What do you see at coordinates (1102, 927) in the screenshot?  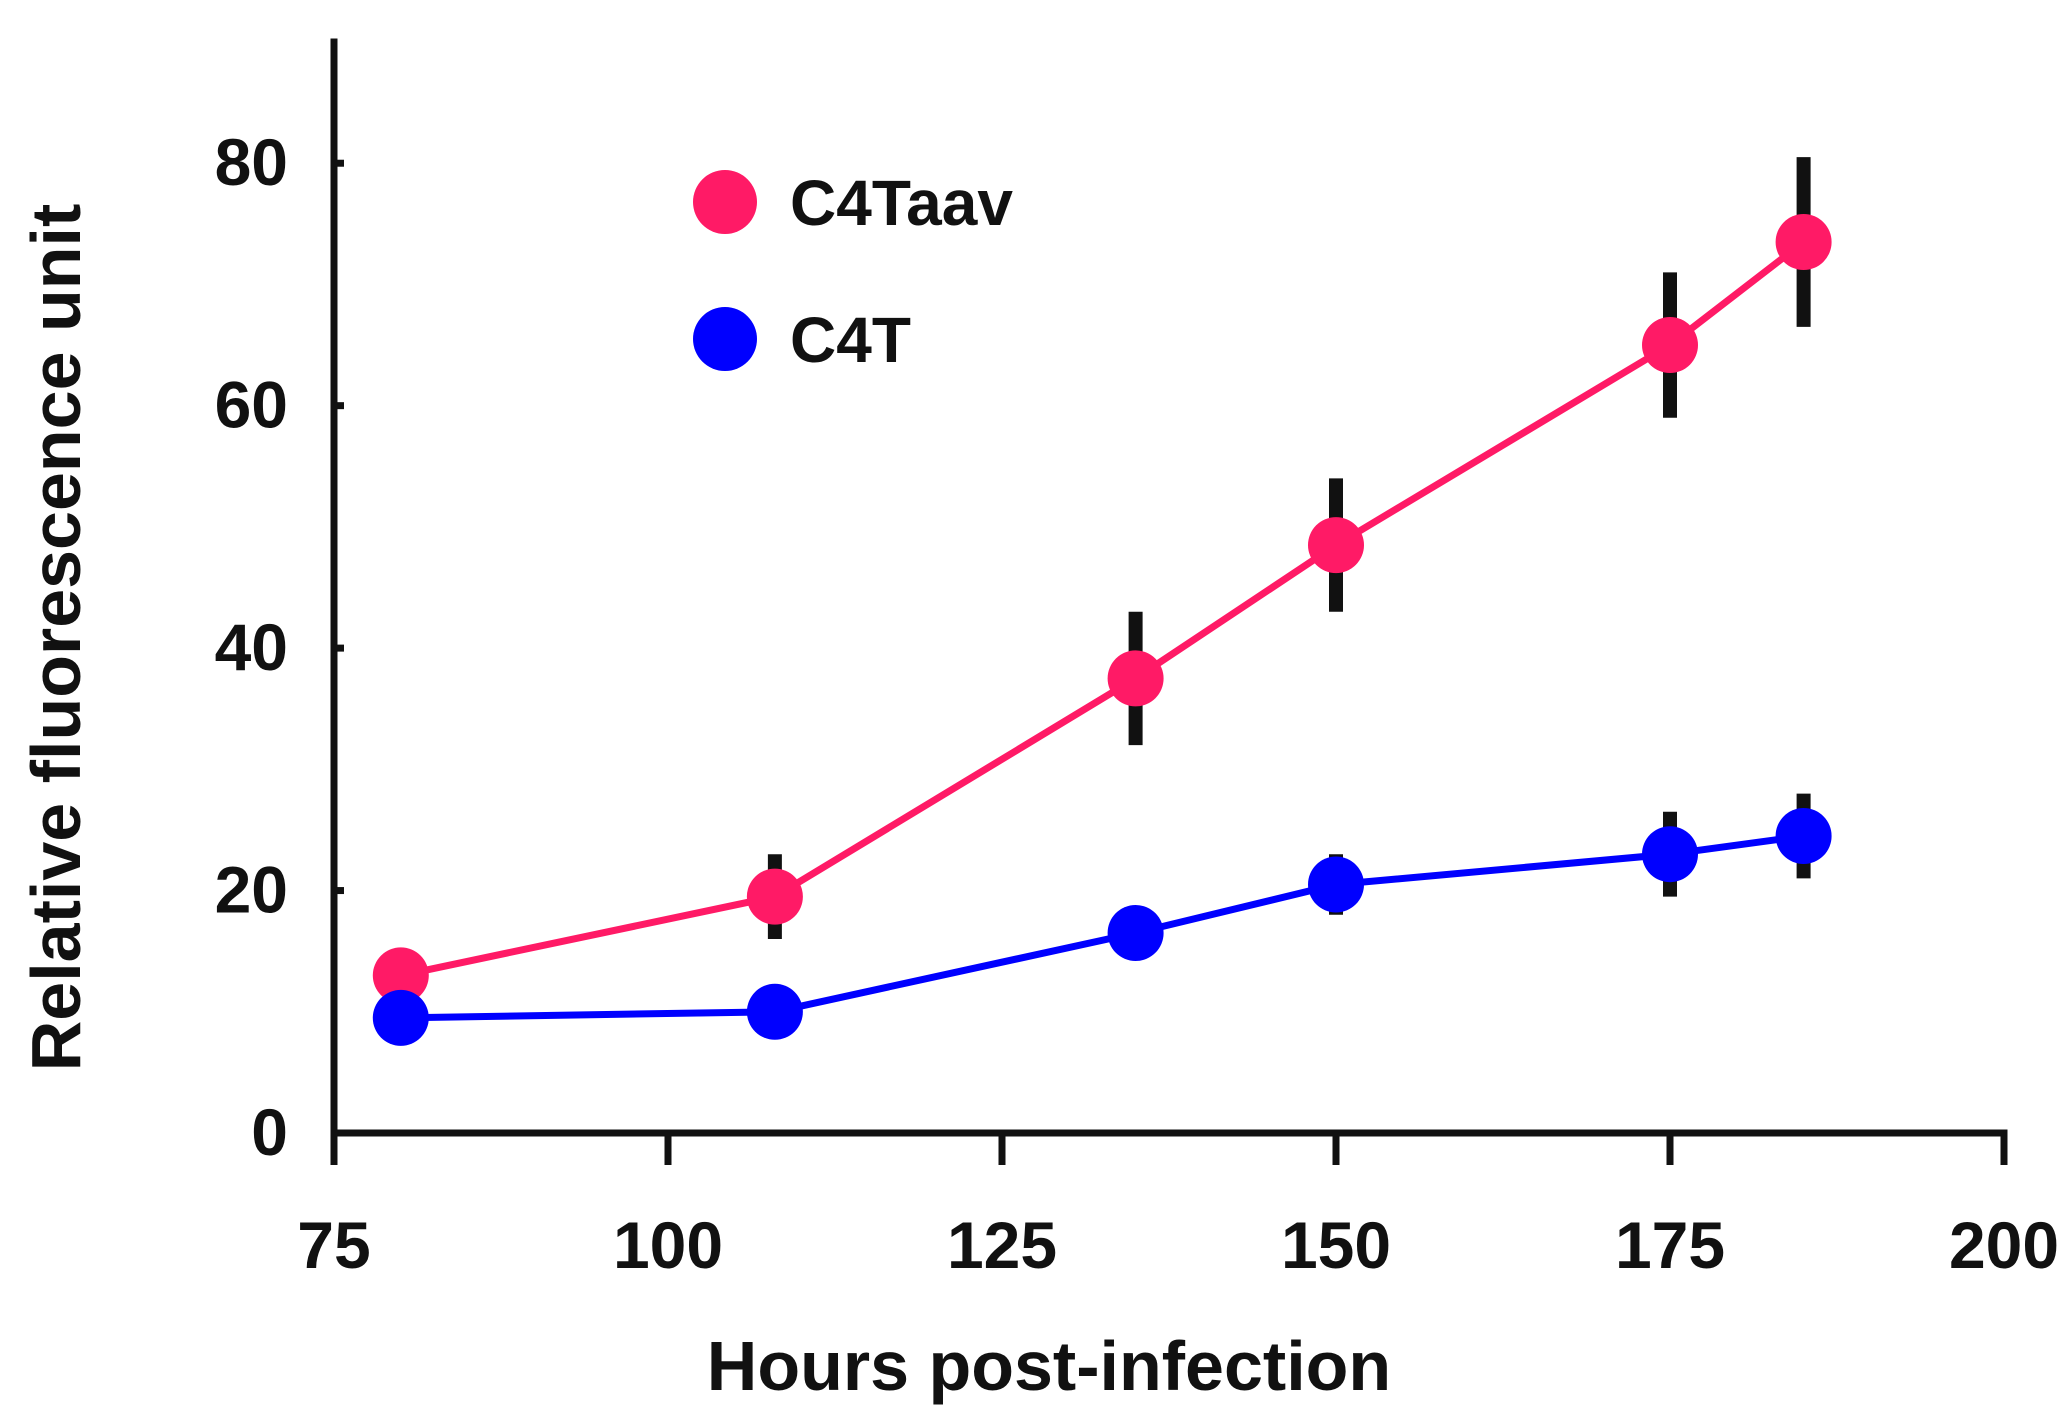 I see `series-line` at bounding box center [1102, 927].